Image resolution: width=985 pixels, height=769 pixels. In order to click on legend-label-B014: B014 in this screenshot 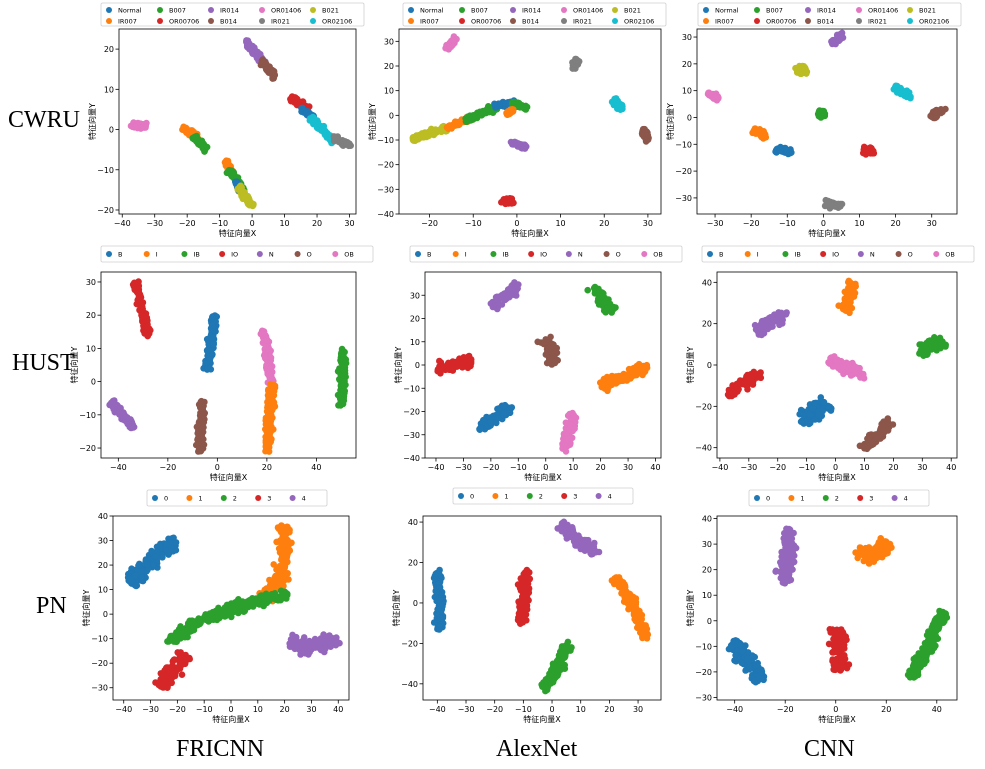, I will do `click(228, 22)`.